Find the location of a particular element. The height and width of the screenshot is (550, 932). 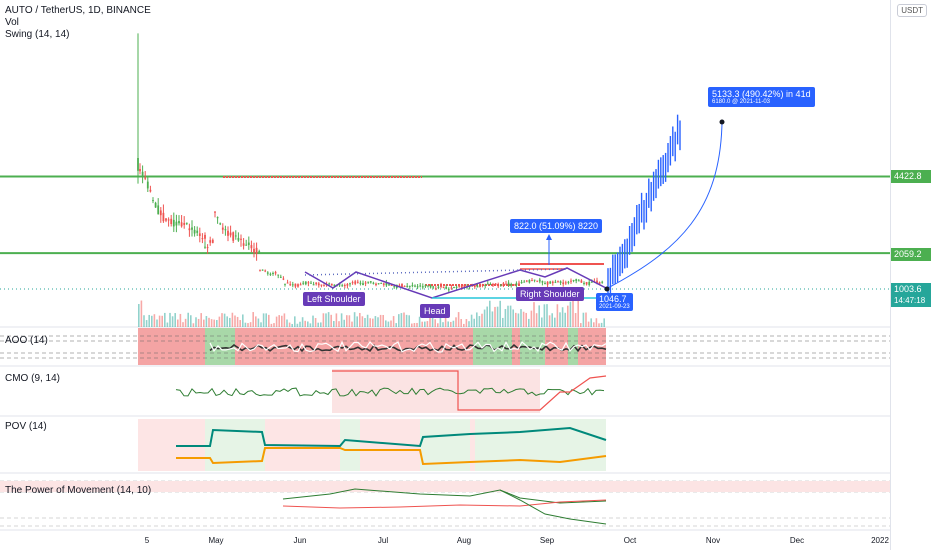

aoo-legend: AOO (14) is located at coordinates (26, 340).